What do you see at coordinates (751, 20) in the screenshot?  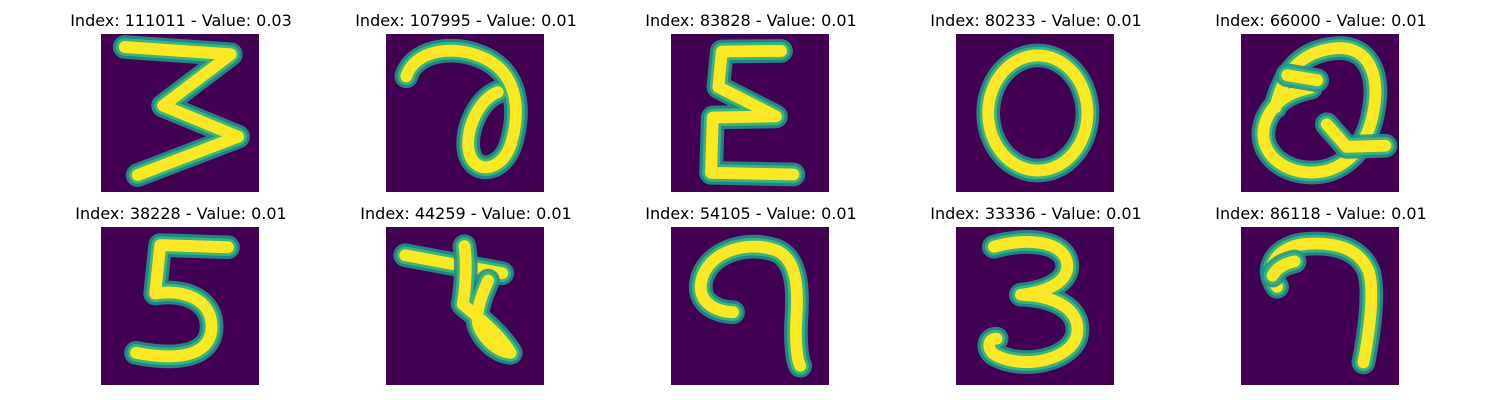 I see `panel-title: Index: 83828 - Value: 0.01` at bounding box center [751, 20].